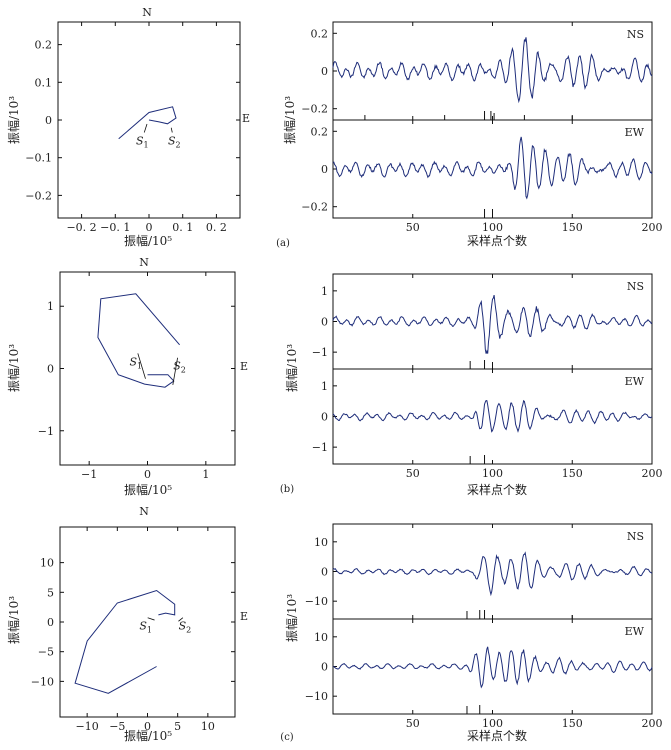  What do you see at coordinates (205, 474) in the screenshot?
I see `hodogram-x-tick-label: 1` at bounding box center [205, 474].